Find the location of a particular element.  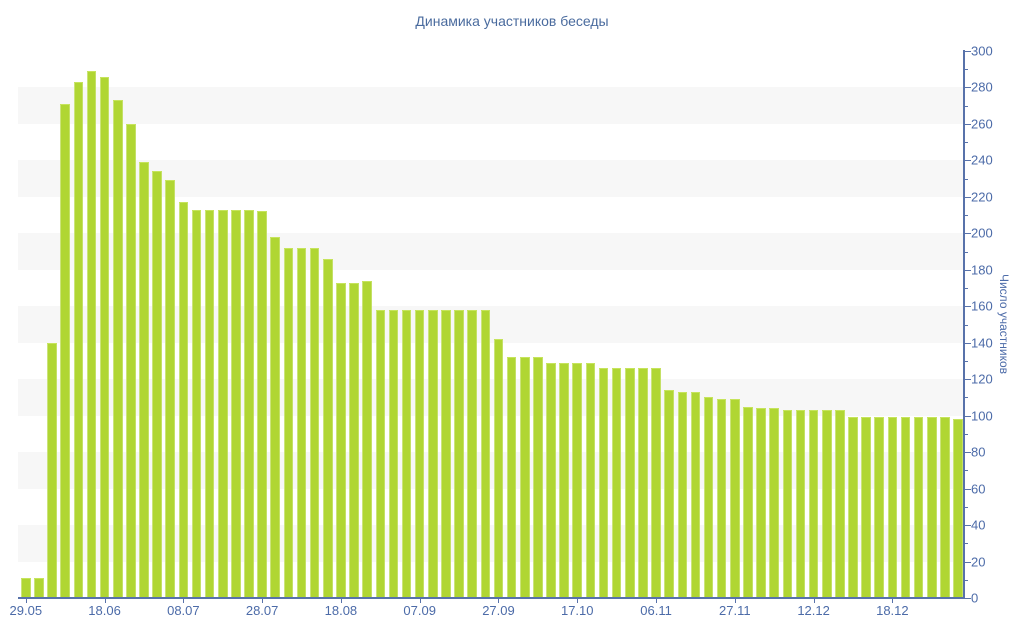

y-tick-label: 140 is located at coordinates (982, 343).